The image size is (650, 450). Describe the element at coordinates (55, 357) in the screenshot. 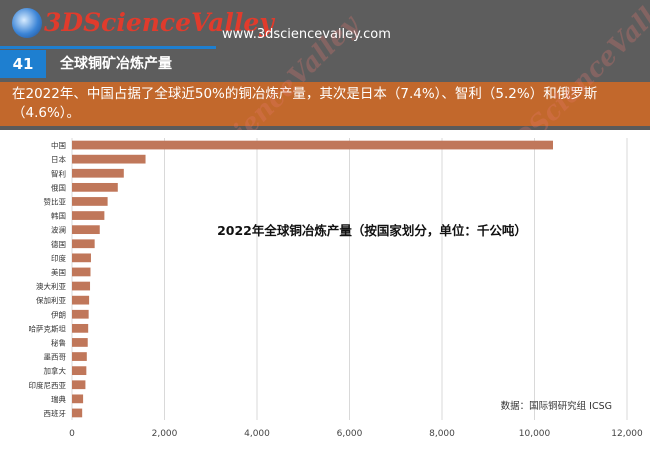

I see `category-label: 墨西哥` at that location.